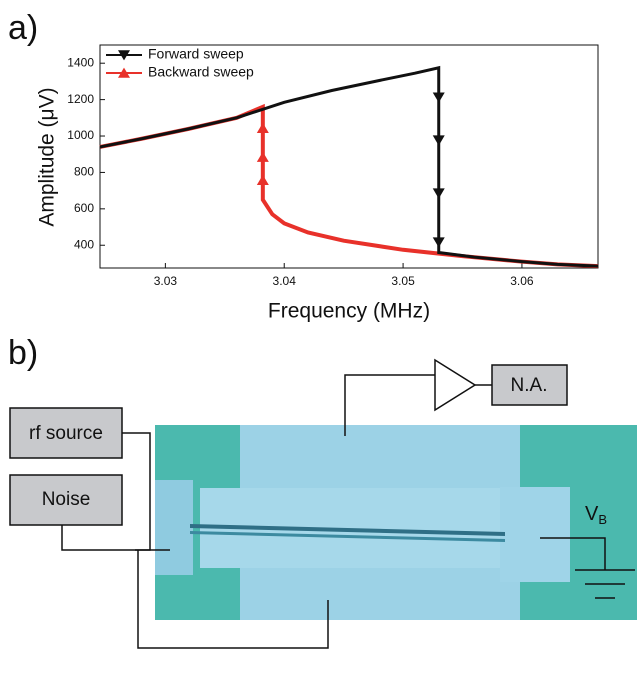 This screenshot has height=675, width=637. I want to click on analyzer-label: N.A., so click(529, 385).